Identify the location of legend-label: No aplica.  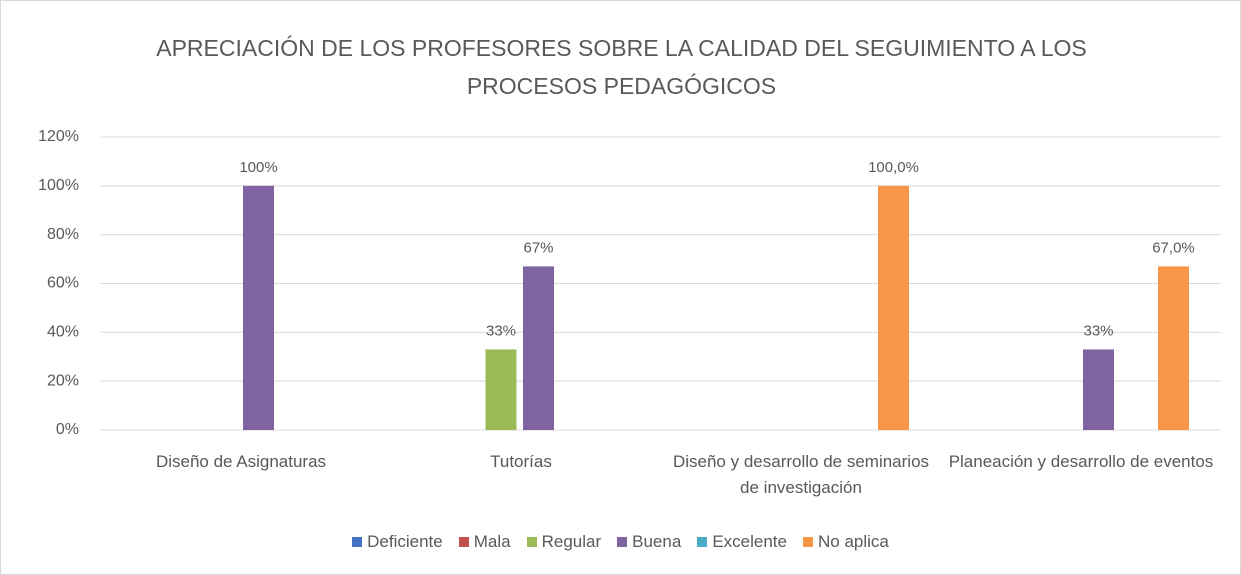
(853, 541).